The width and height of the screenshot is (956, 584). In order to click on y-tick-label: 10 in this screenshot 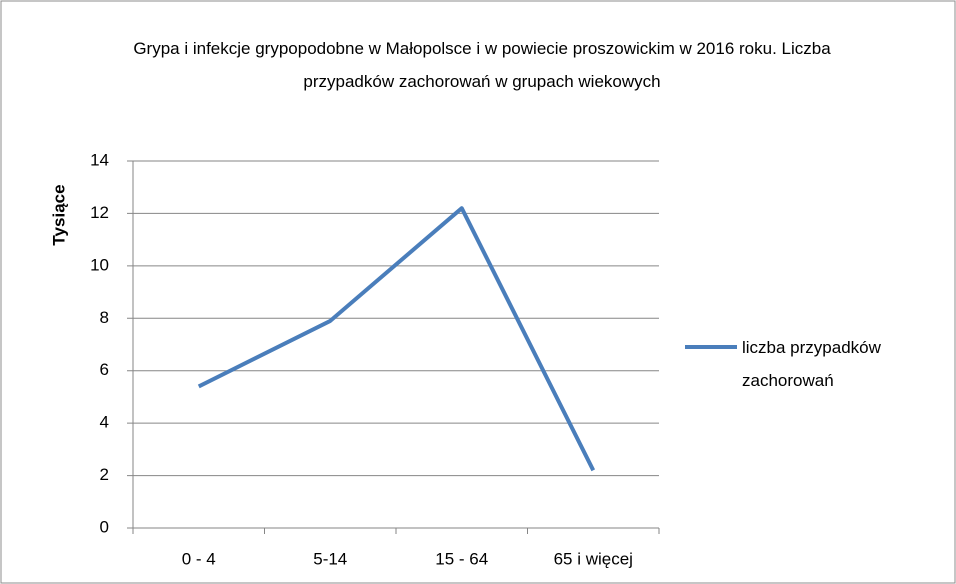, I will do `click(99, 264)`.